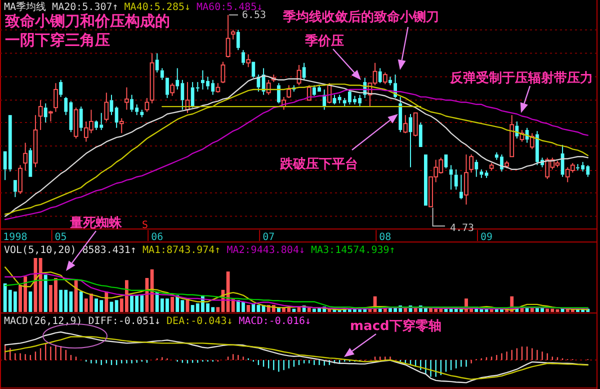 The image size is (600, 389). I want to click on text: MA2:9443.804↓, so click(265, 250).